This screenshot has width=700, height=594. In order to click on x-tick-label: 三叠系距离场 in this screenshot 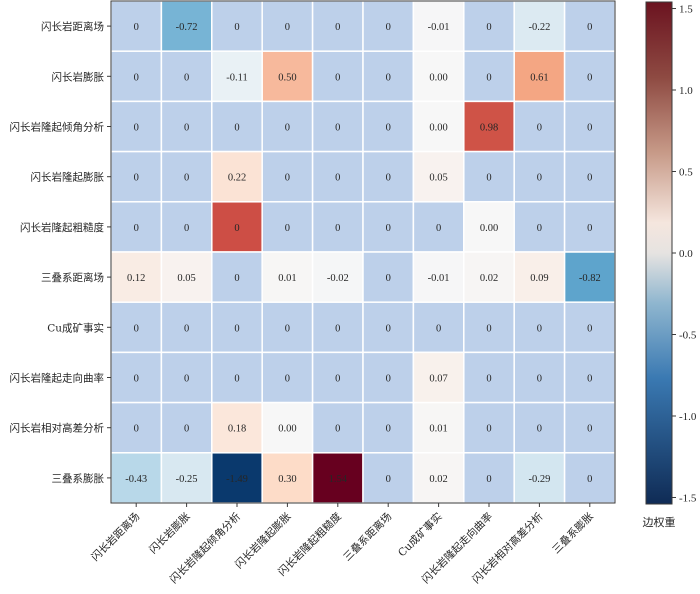, I will do `click(368, 537)`.